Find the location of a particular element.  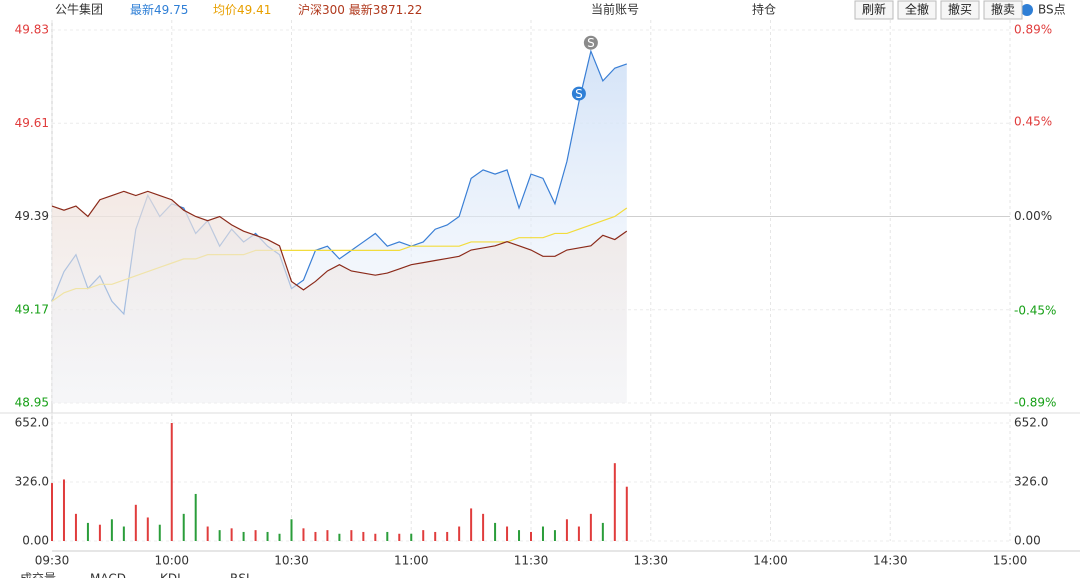

tab: MACD is located at coordinates (108, 575).